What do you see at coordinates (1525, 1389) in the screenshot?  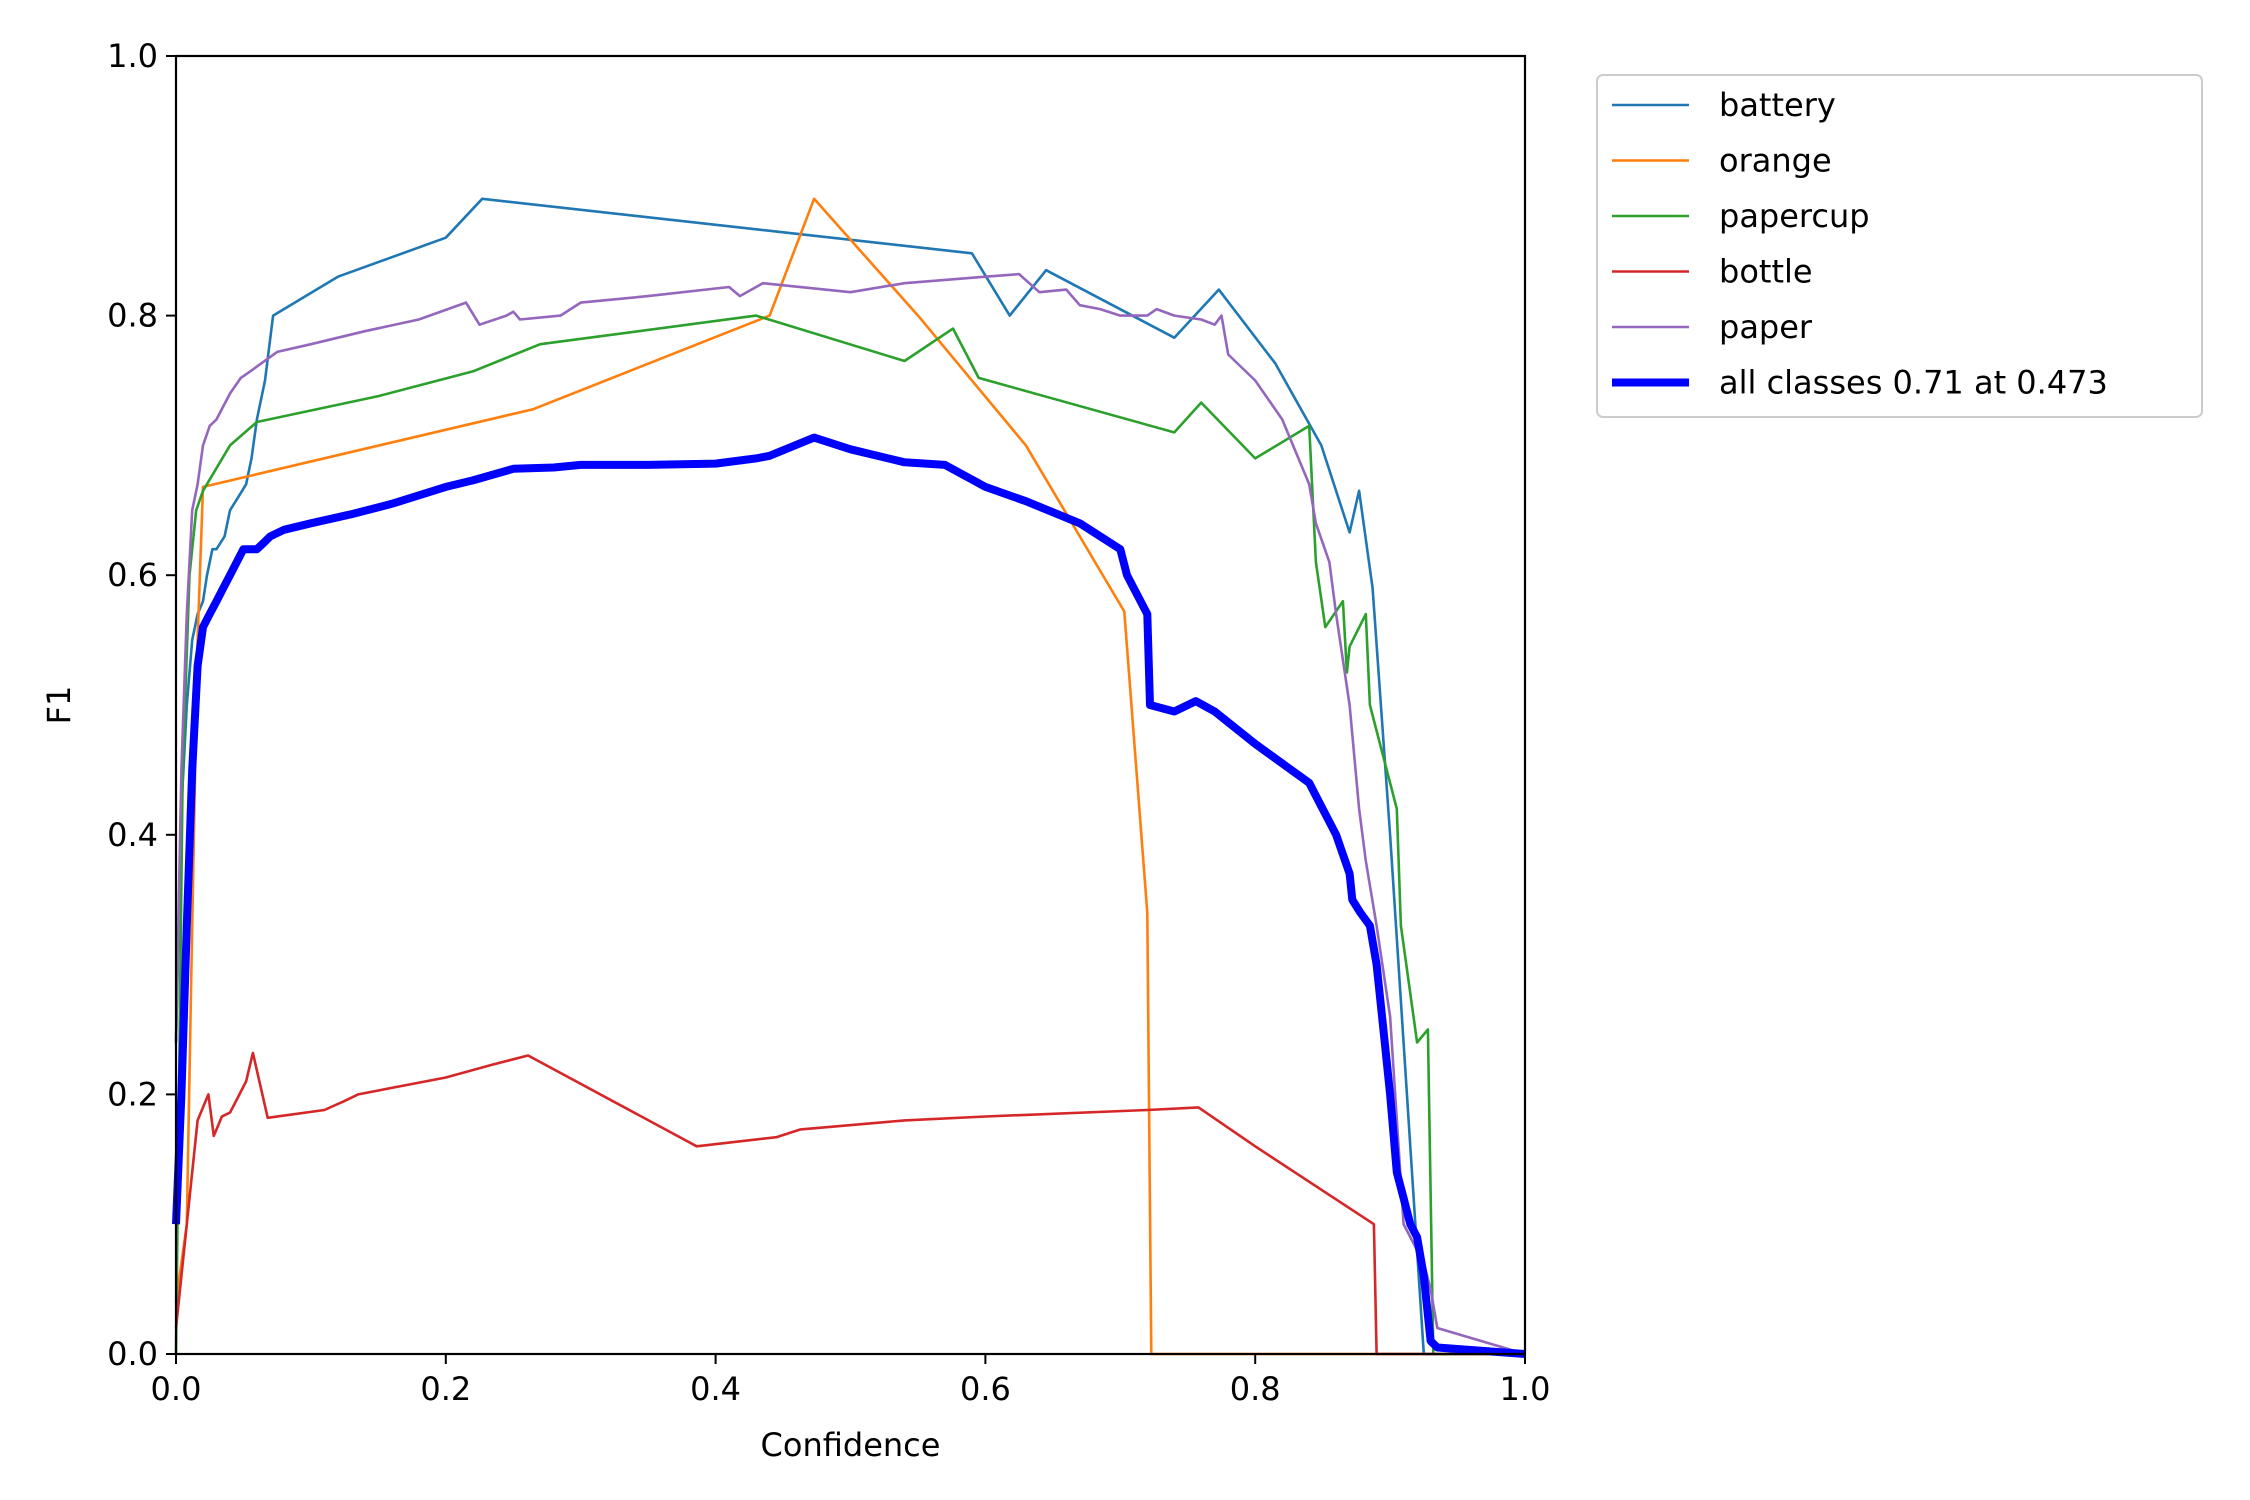 I see `x-tick-label: 1.0` at bounding box center [1525, 1389].